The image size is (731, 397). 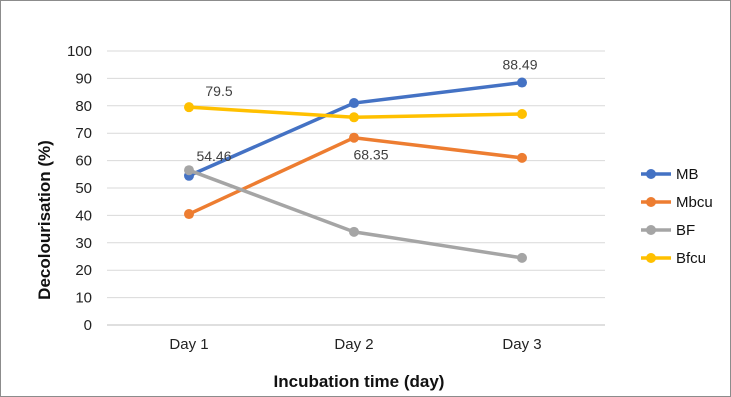 What do you see at coordinates (83, 188) in the screenshot?
I see `y-tick-label: 50` at bounding box center [83, 188].